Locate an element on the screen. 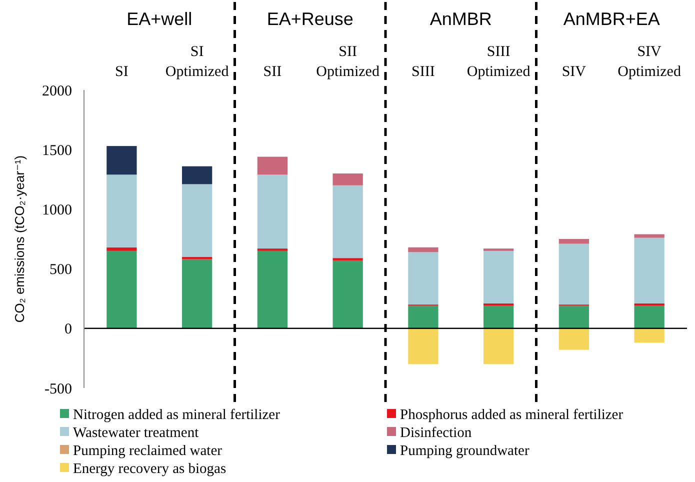  legend-label: Pumping reclaimed water is located at coordinates (147, 451).